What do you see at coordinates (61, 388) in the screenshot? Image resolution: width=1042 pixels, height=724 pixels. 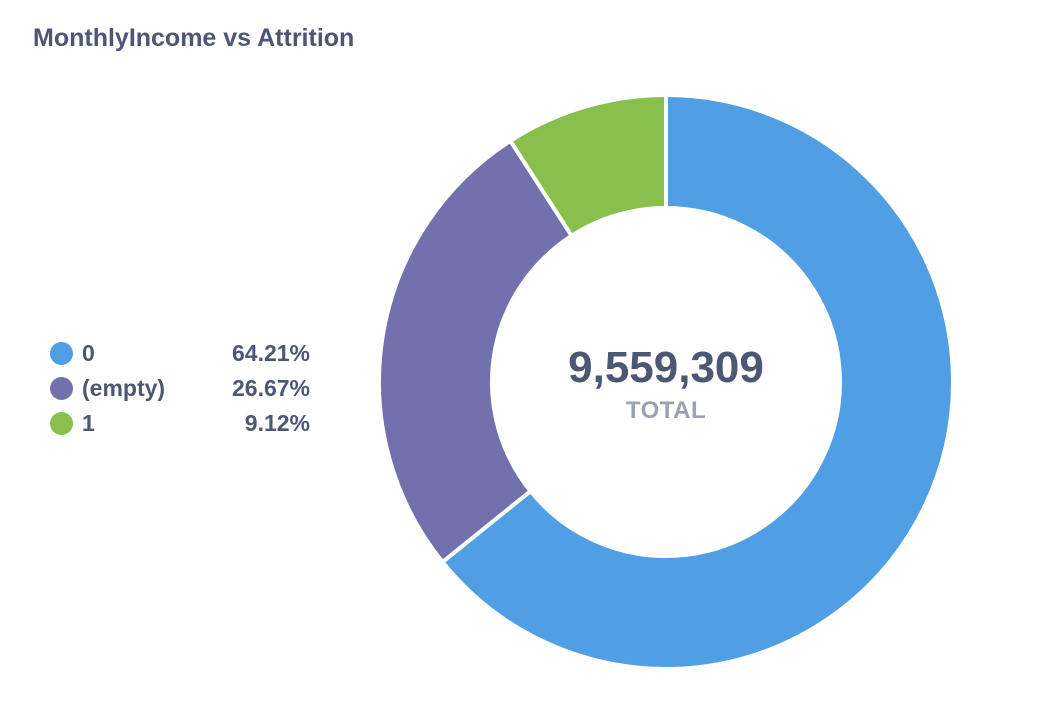 I see `legend-dot-empty` at bounding box center [61, 388].